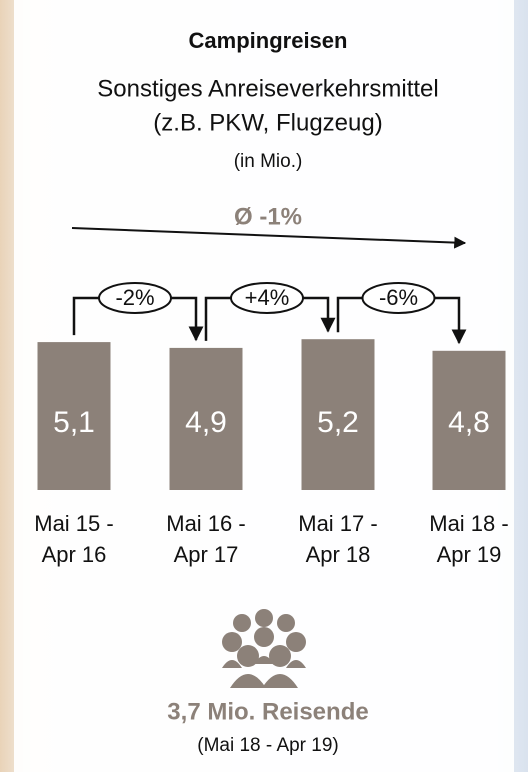 The height and width of the screenshot is (772, 528). Describe the element at coordinates (268, 216) in the screenshot. I see `average-change: Ø -1%` at that location.